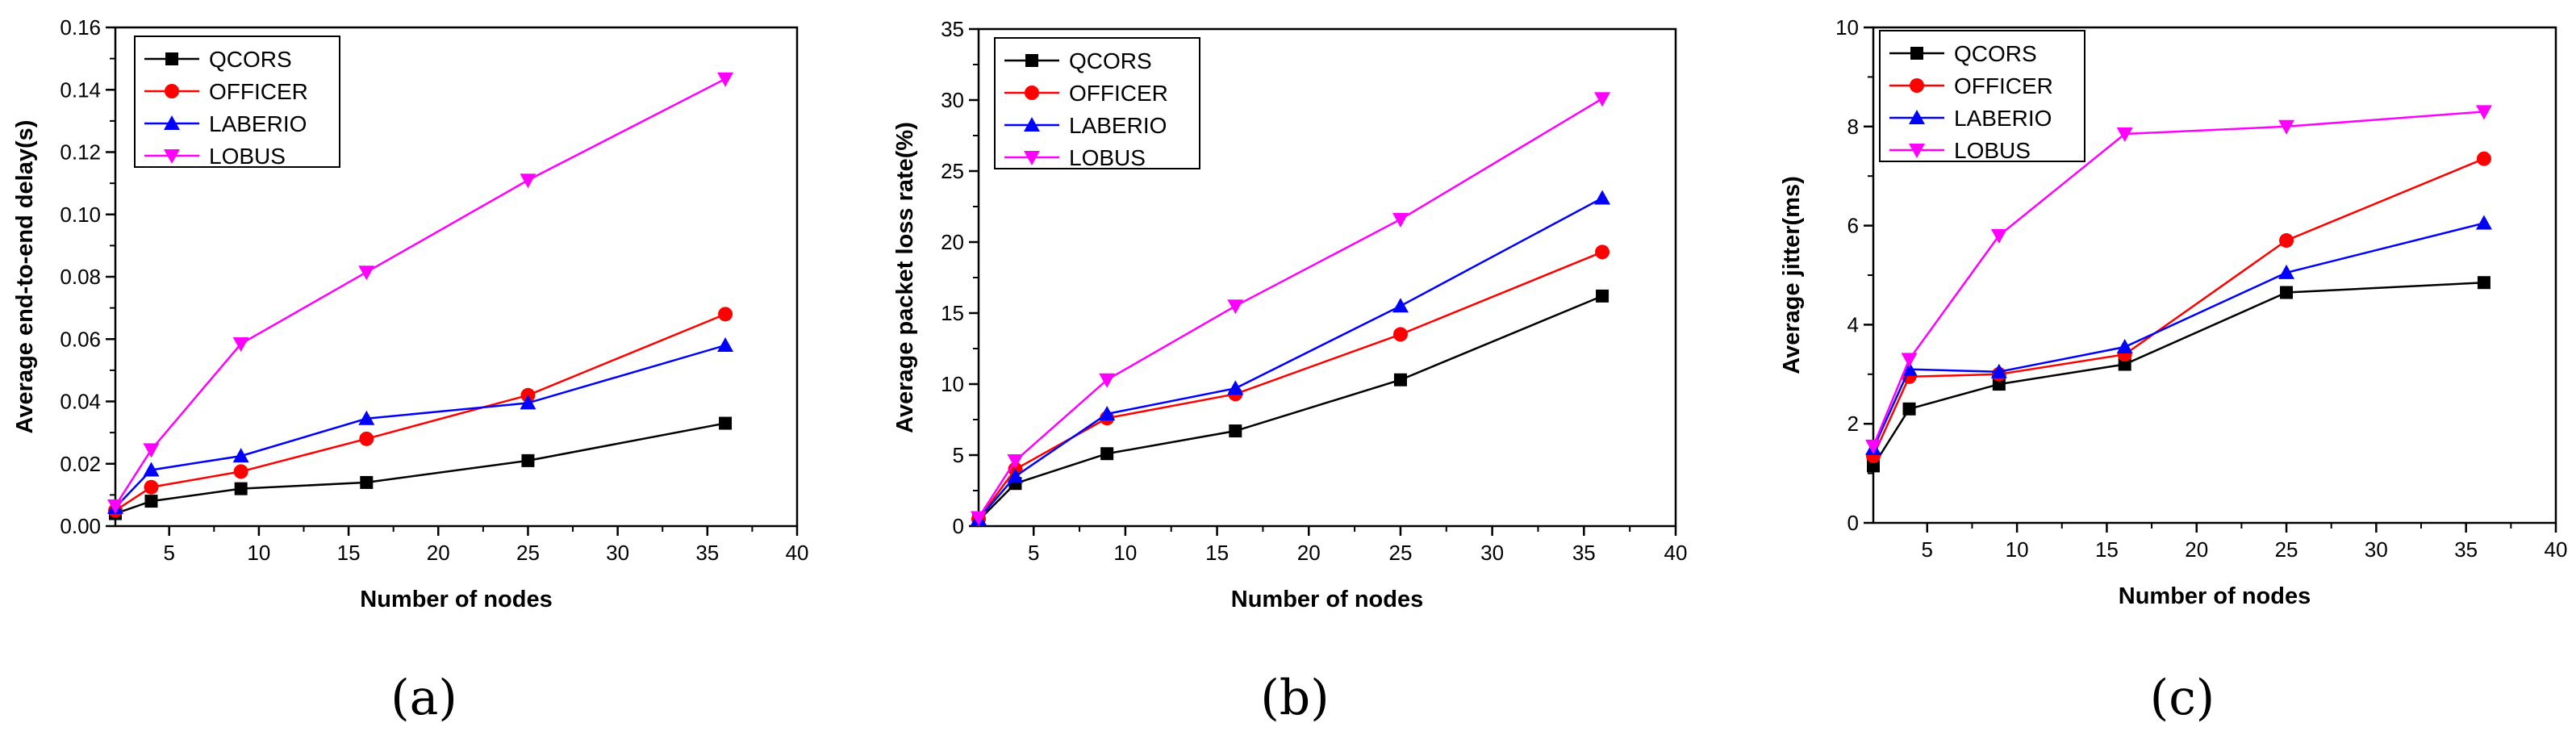  What do you see at coordinates (1853, 424) in the screenshot?
I see `y-tick-label: 2` at bounding box center [1853, 424].